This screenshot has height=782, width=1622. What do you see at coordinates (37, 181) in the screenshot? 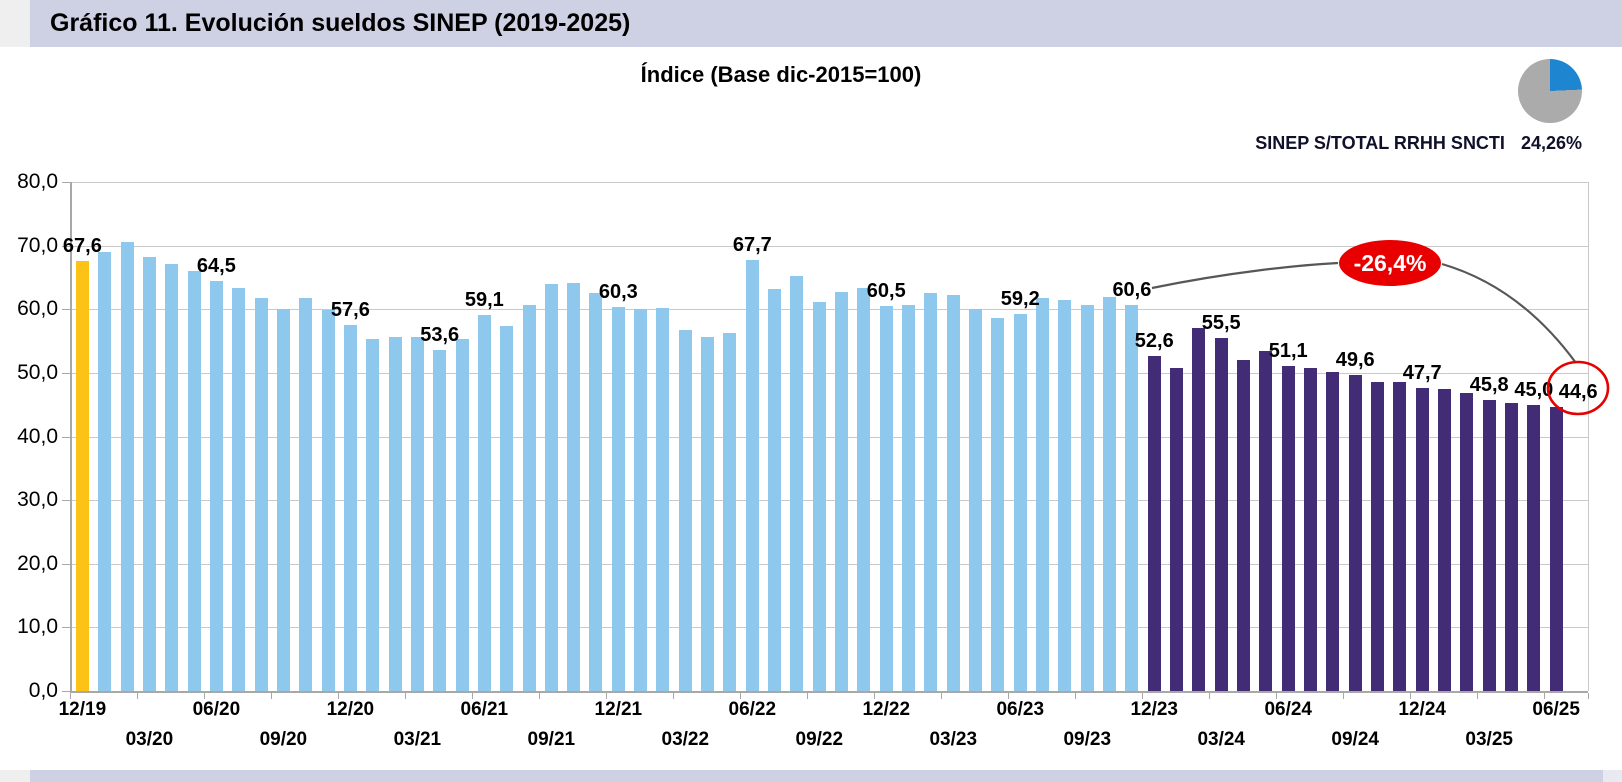
I see `y-axis-label: 80,0` at bounding box center [37, 181].